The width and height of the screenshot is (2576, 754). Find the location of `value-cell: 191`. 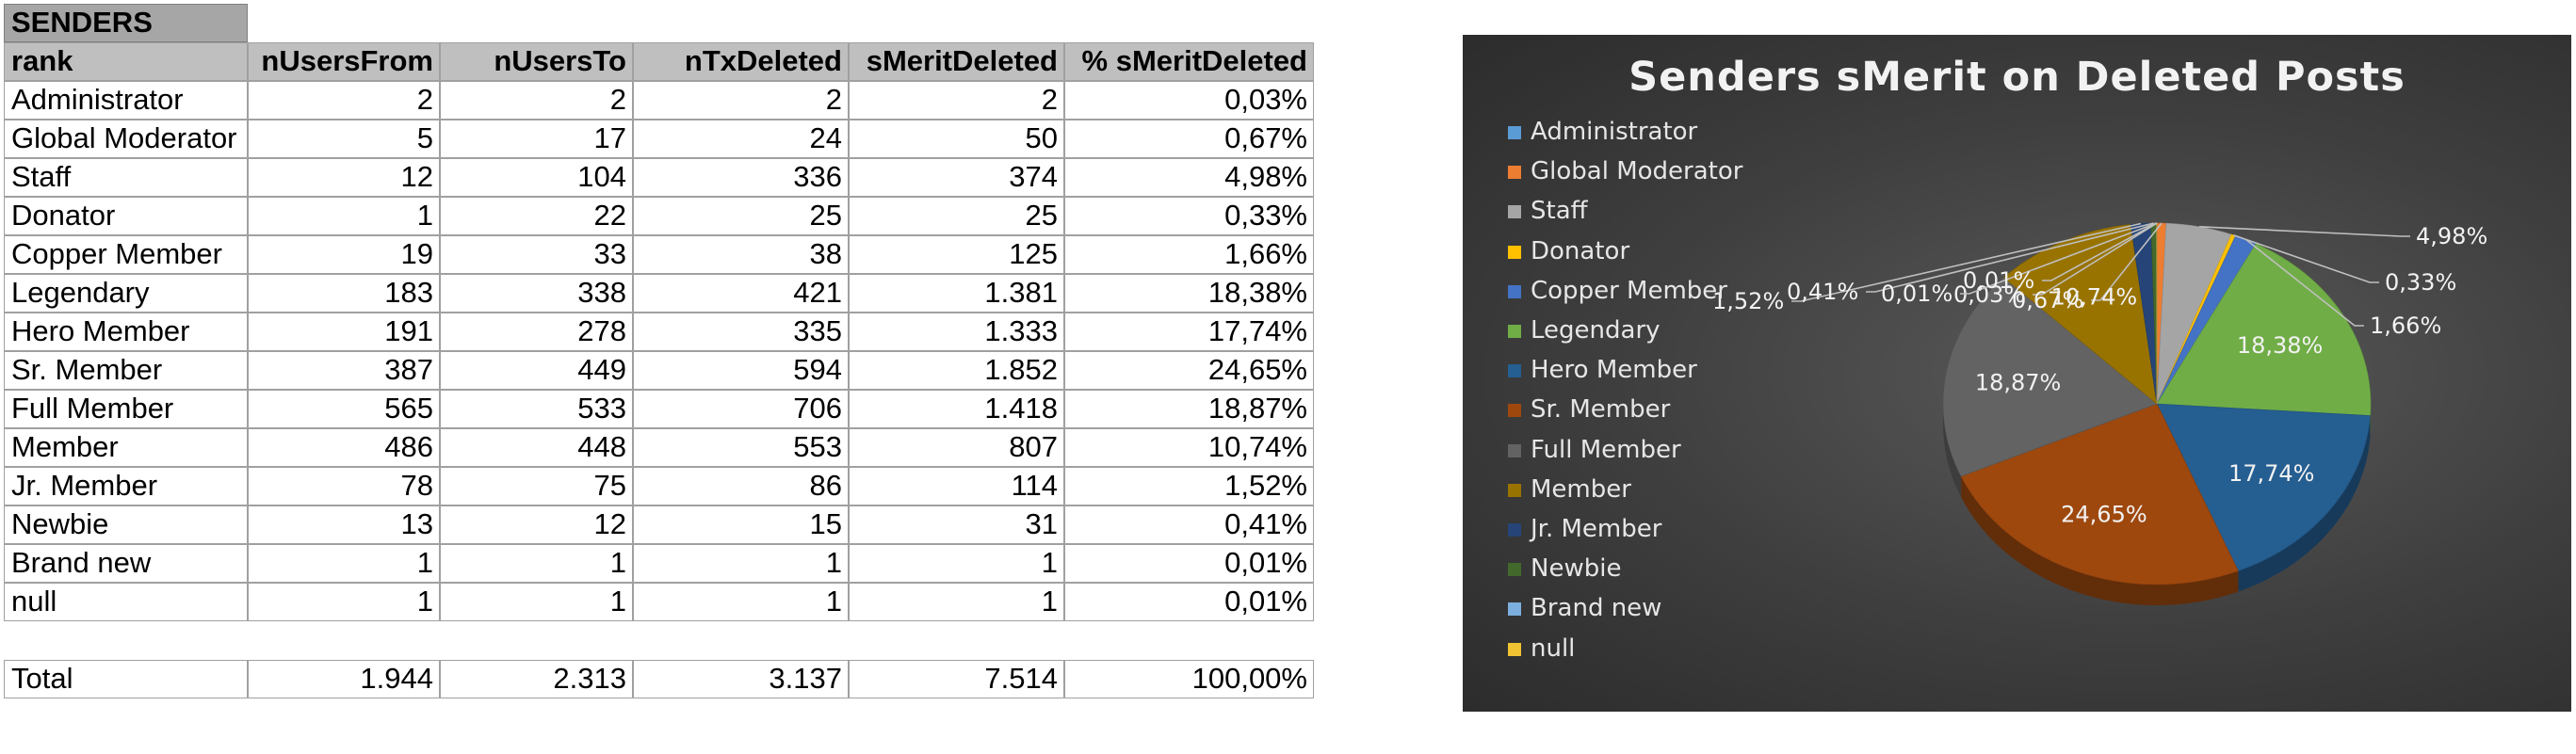

value-cell: 191 is located at coordinates (344, 332).